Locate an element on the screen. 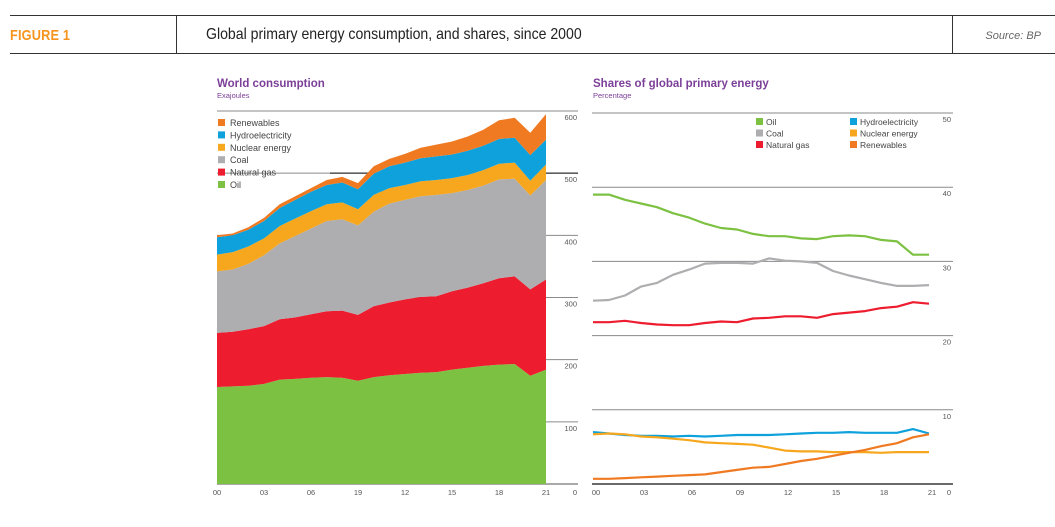 This screenshot has width=1055, height=527. y-tick-label: 50 is located at coordinates (947, 119).